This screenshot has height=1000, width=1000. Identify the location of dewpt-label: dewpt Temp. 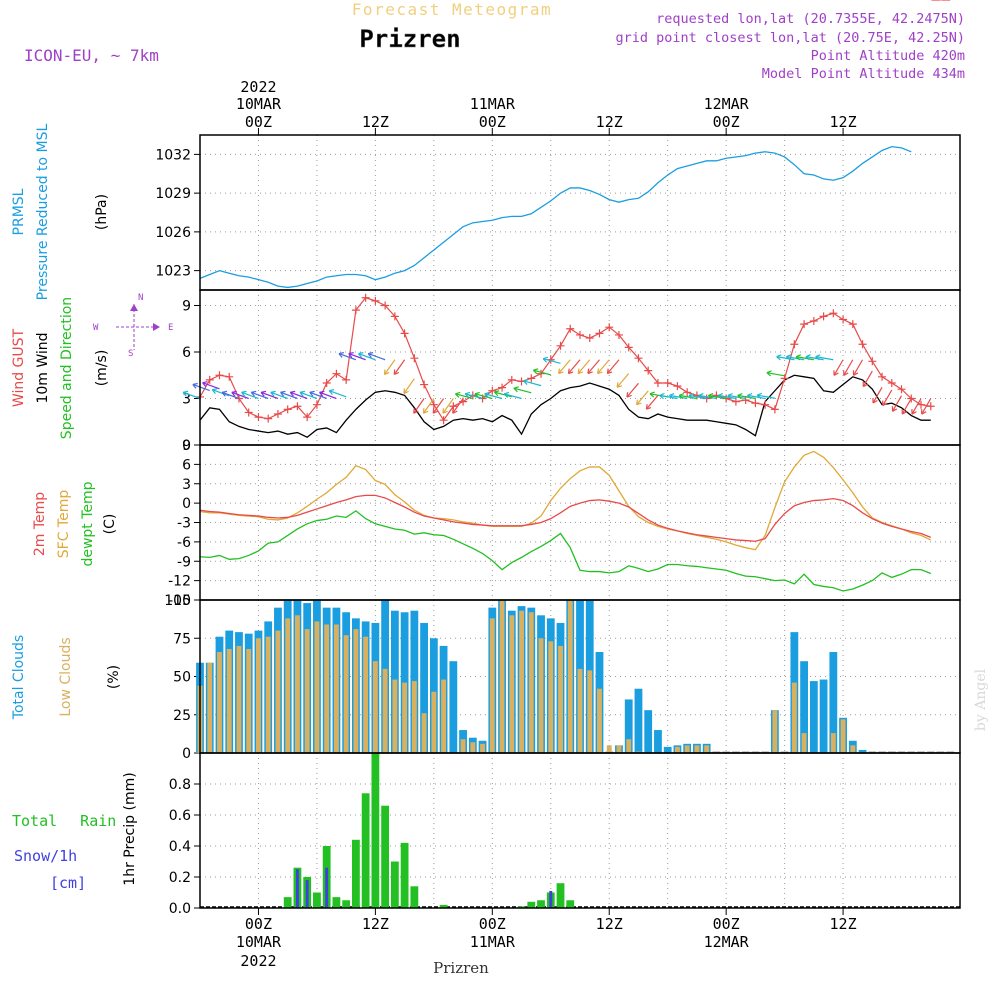
(88, 523).